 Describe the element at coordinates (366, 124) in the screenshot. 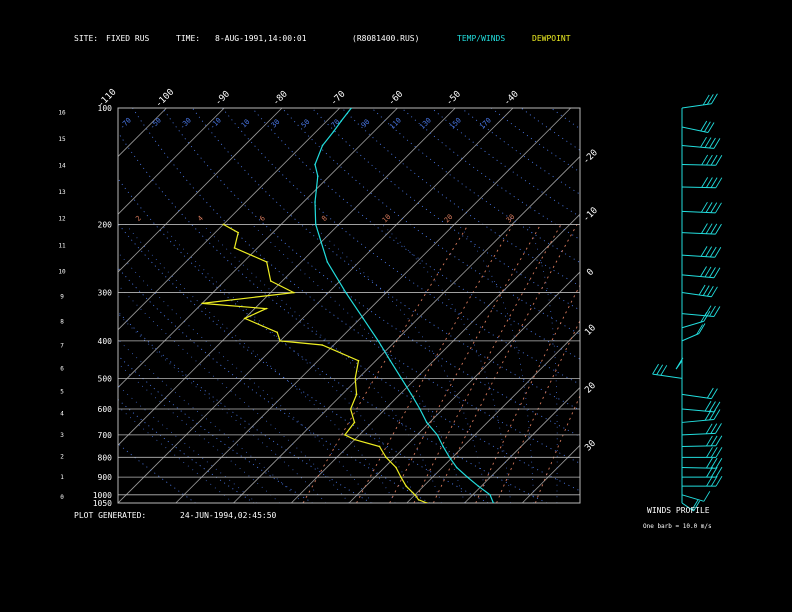

I see `dry-adiabat-label: 90` at that location.